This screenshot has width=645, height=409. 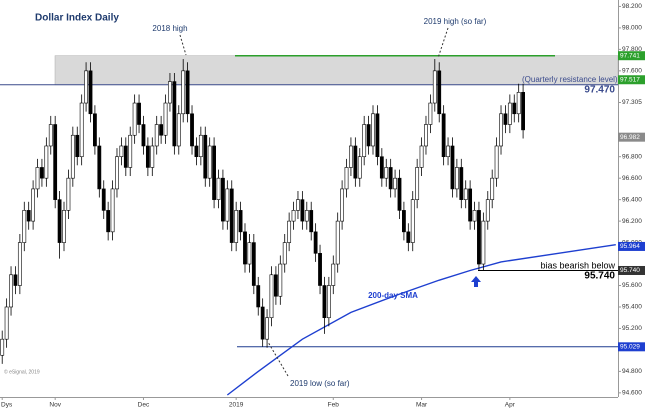 What do you see at coordinates (632, 328) in the screenshot?
I see `y-tick-label: 95.200` at bounding box center [632, 328].